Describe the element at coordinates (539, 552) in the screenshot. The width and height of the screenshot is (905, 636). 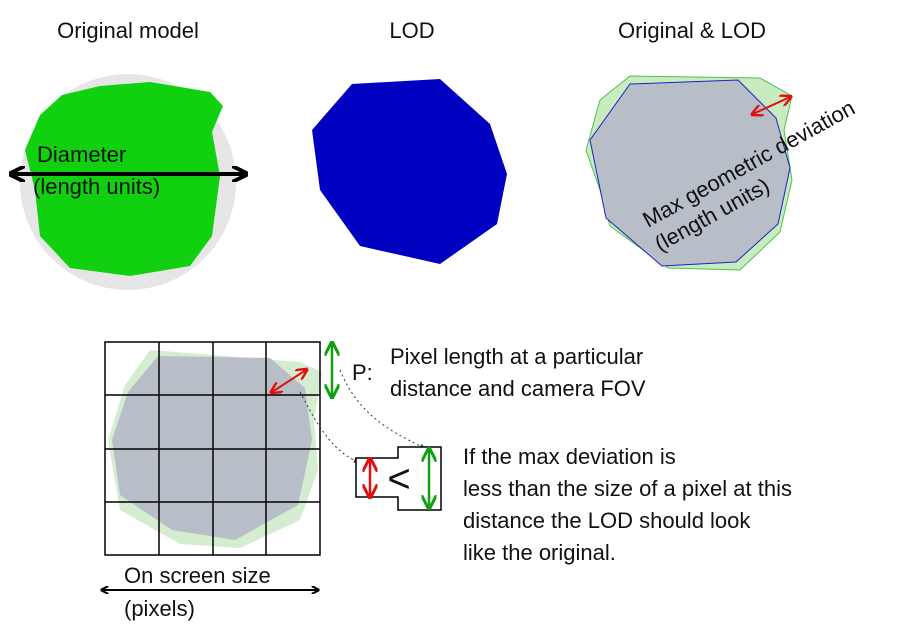
I see `explanation: like the original.` at that location.